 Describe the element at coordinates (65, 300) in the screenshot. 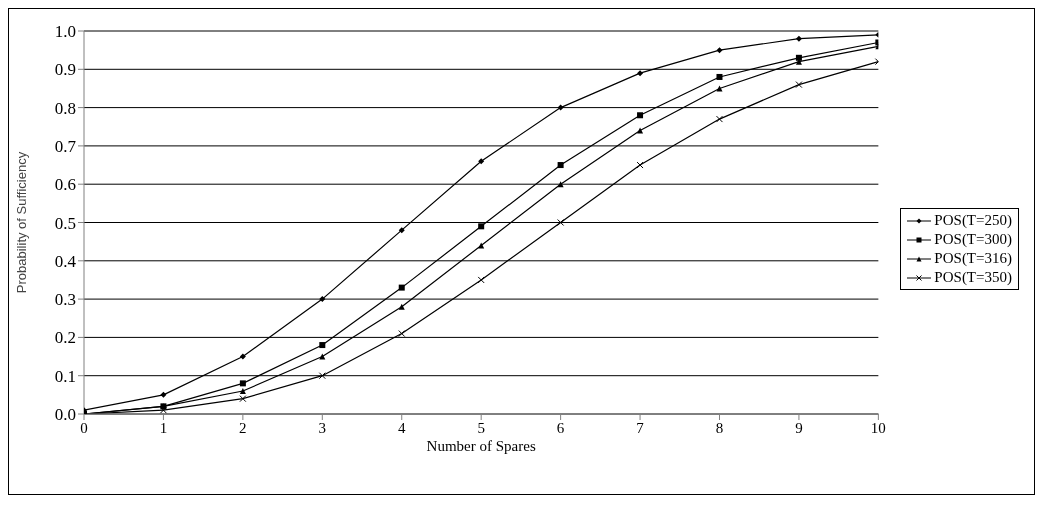

I see `y-tick-label: 0.3` at that location.